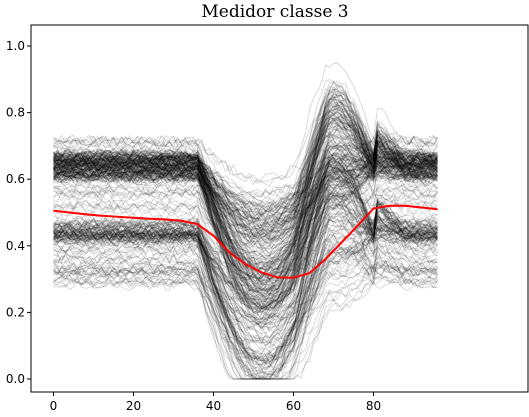  What do you see at coordinates (213, 406) in the screenshot?
I see `x-tick-label: 40` at bounding box center [213, 406].